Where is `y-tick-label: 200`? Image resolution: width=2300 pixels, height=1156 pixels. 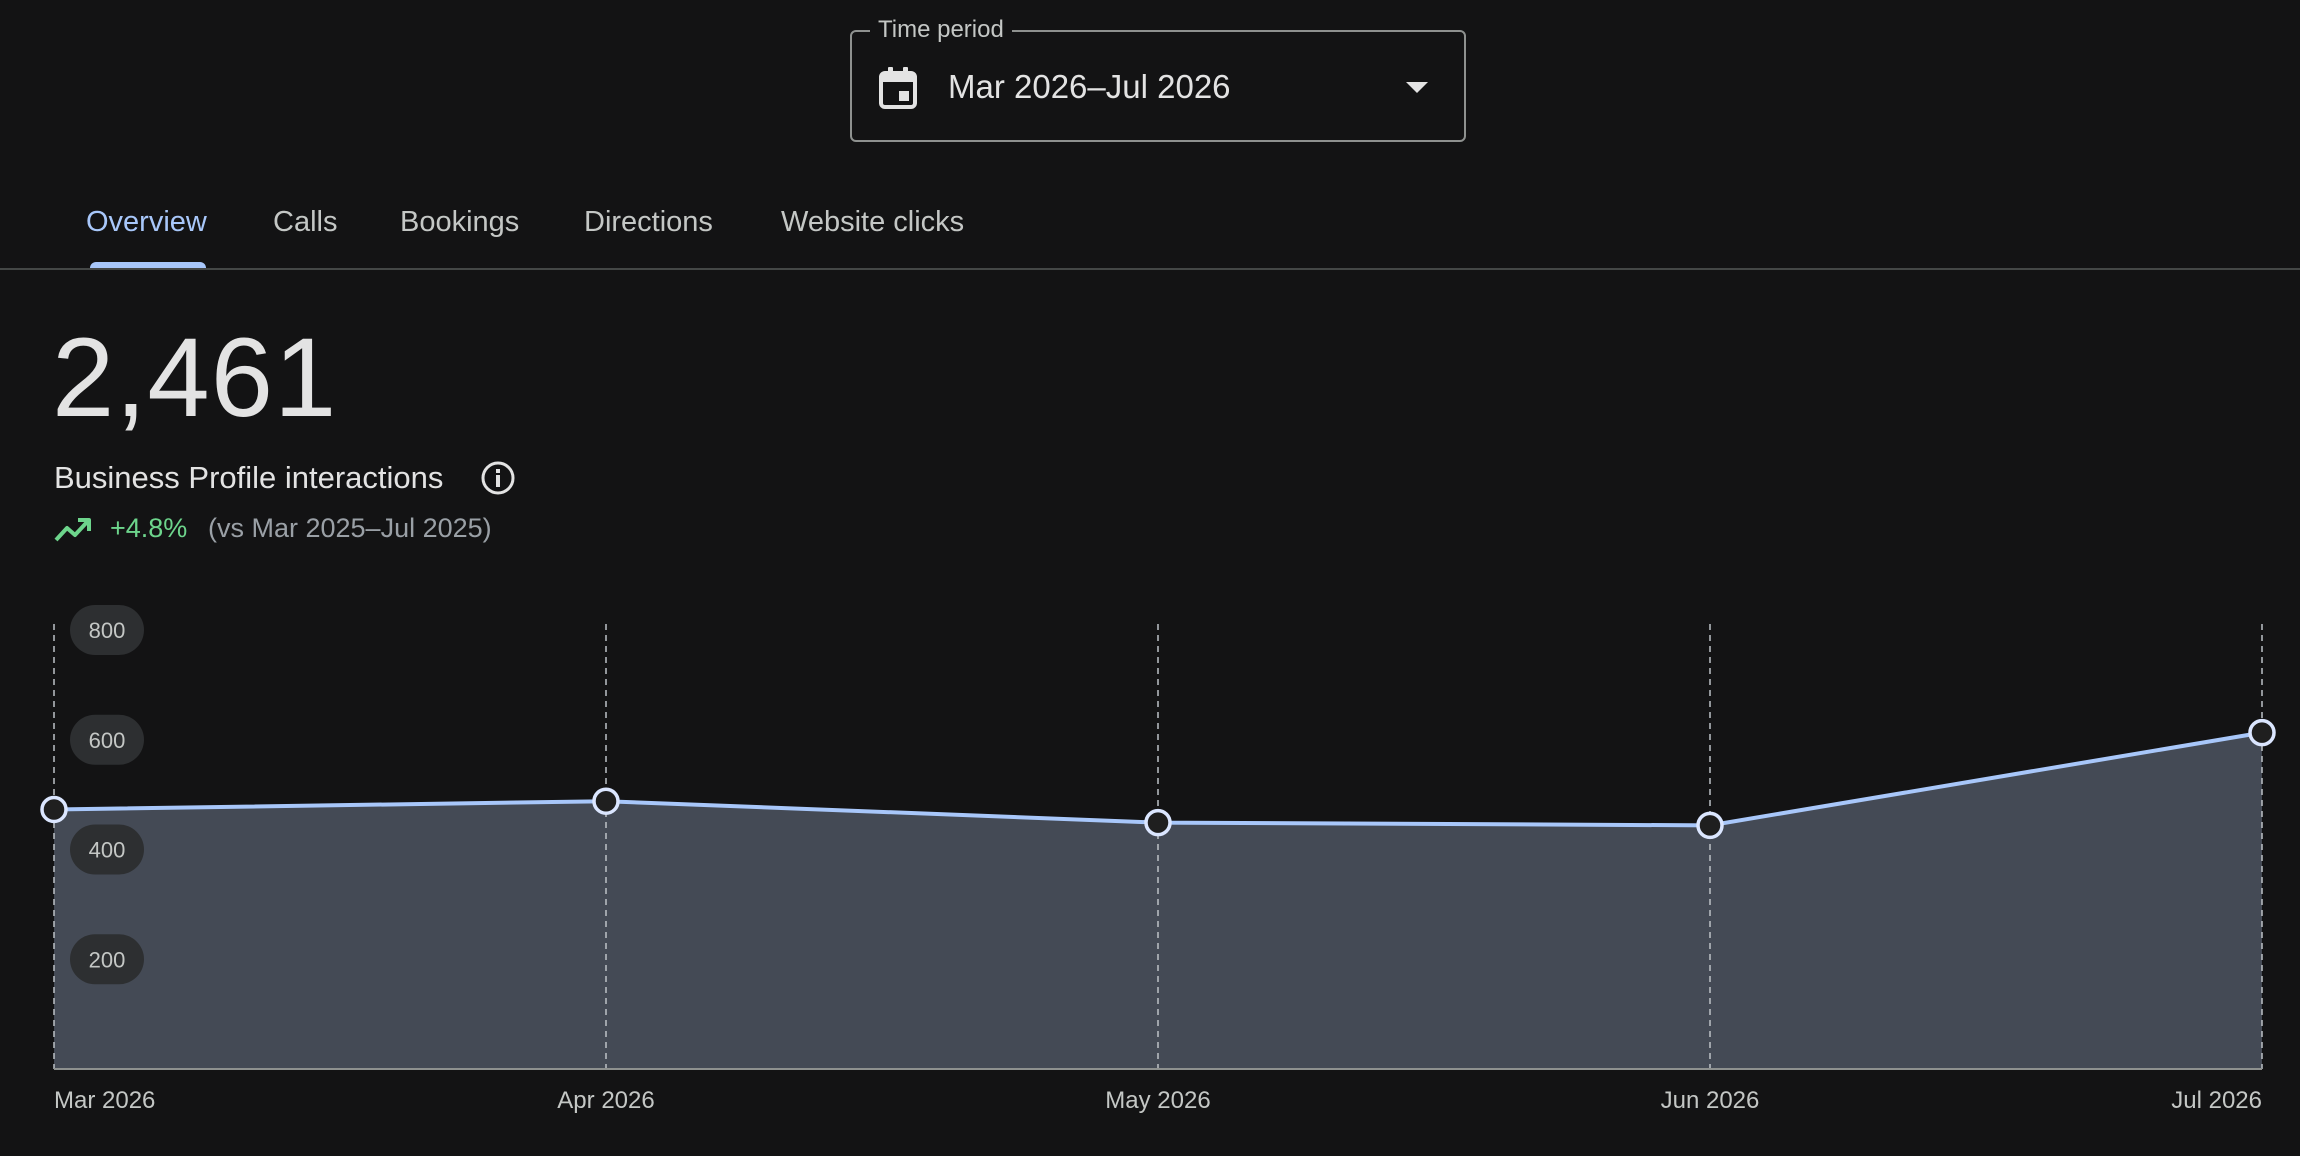 y-tick-label: 200 is located at coordinates (107, 959).